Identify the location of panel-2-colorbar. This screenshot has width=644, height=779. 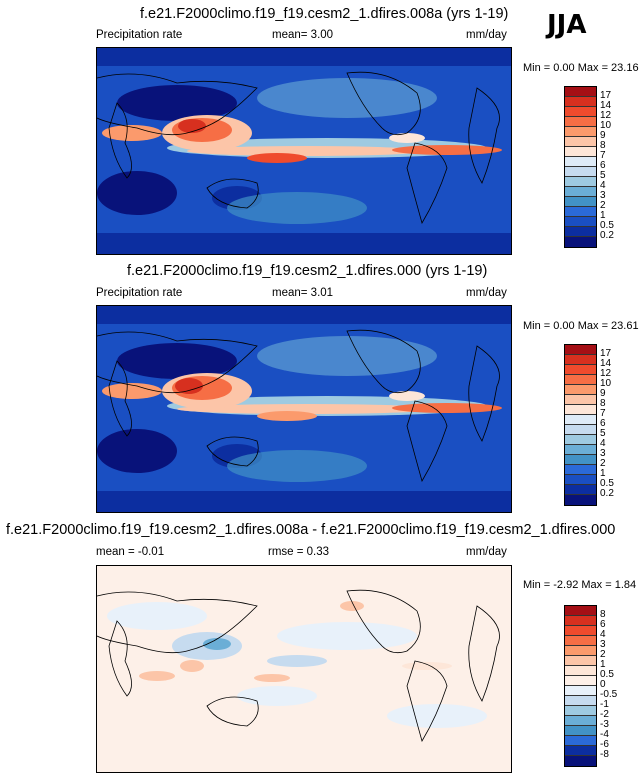
(580, 425).